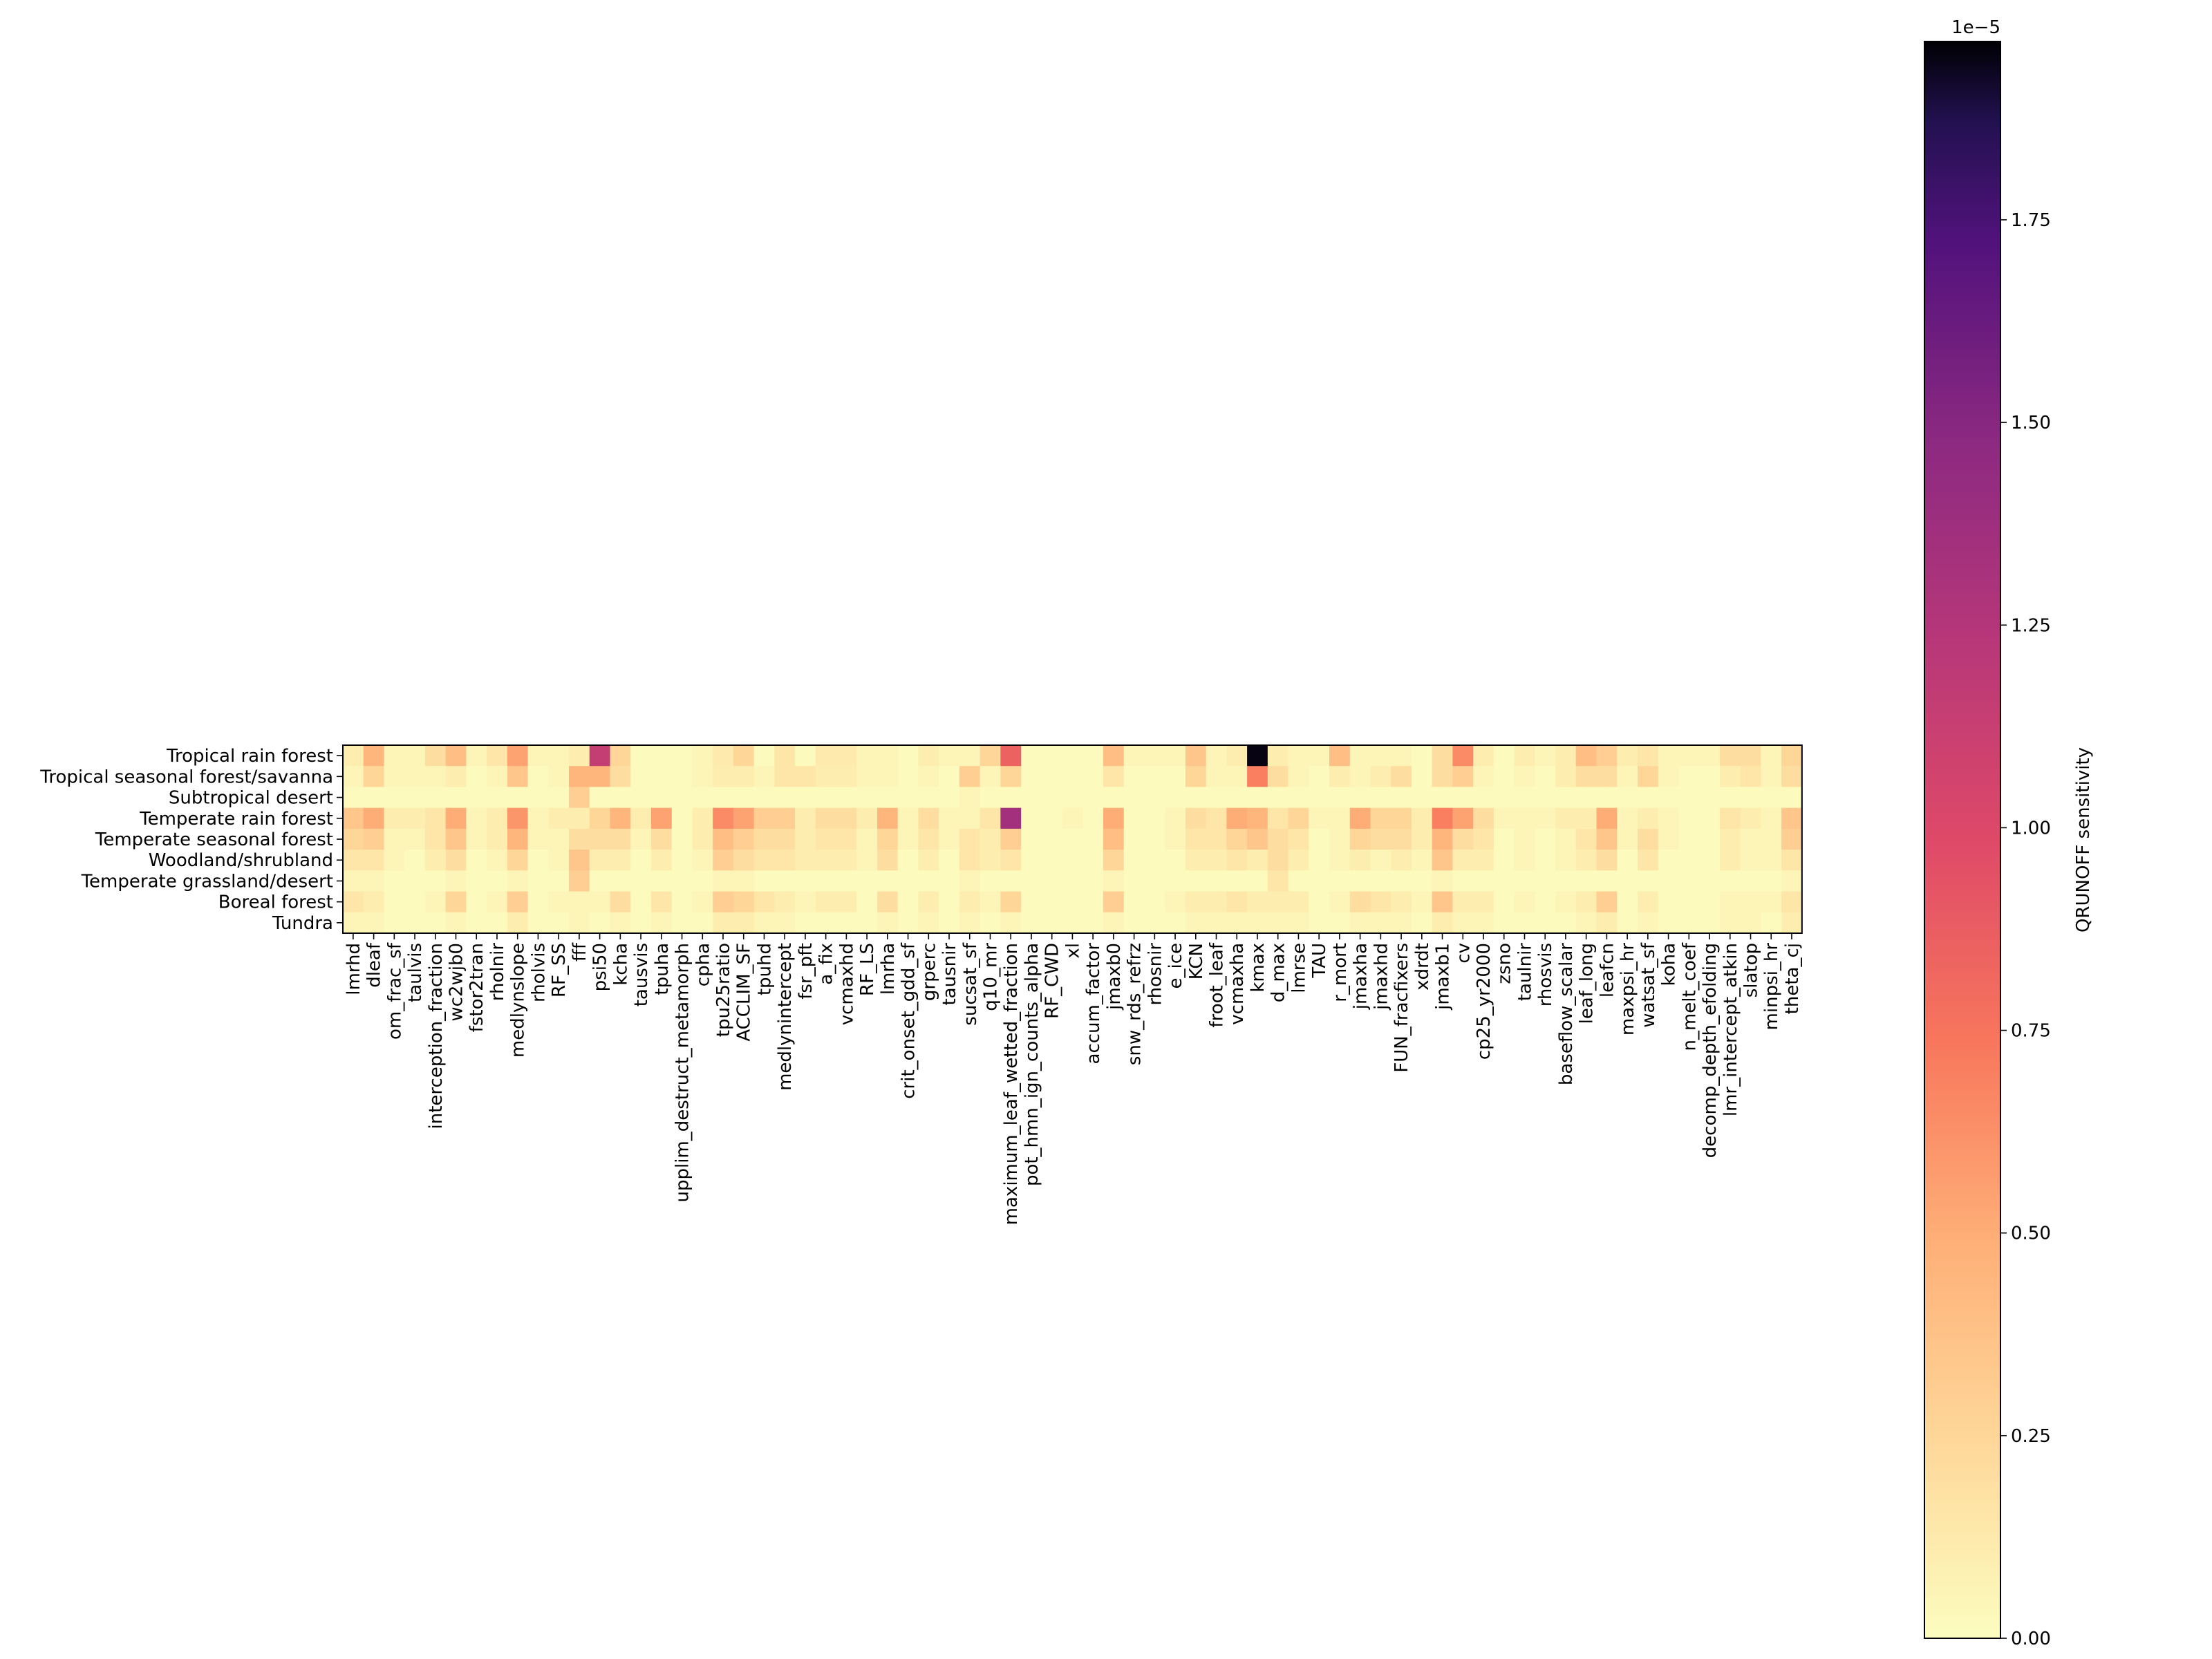 The image size is (2212, 1659). What do you see at coordinates (241, 861) in the screenshot?
I see `row-label: Woodland/shrubland` at bounding box center [241, 861].